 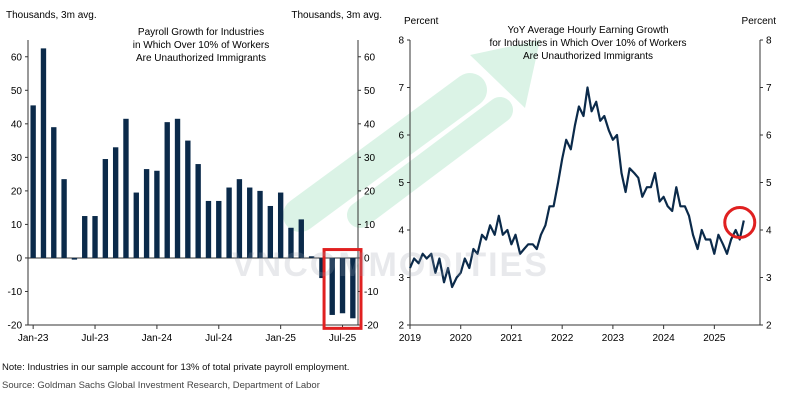 I want to click on highlight-box, so click(x=342, y=289).